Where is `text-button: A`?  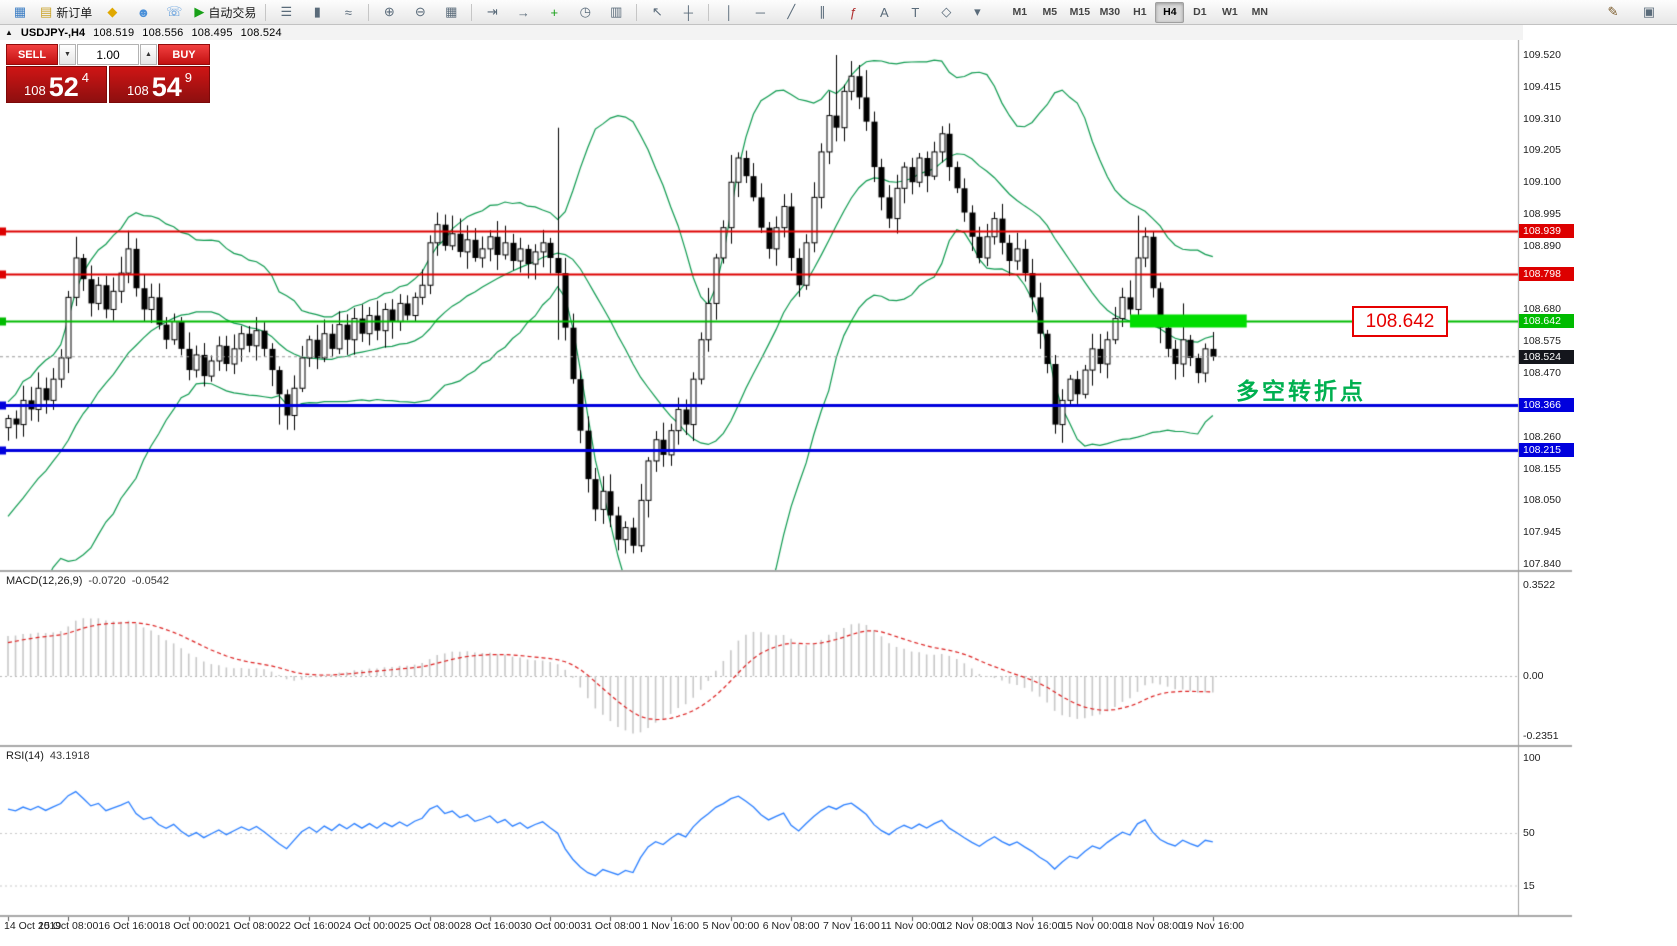
text-button: A is located at coordinates (884, 12).